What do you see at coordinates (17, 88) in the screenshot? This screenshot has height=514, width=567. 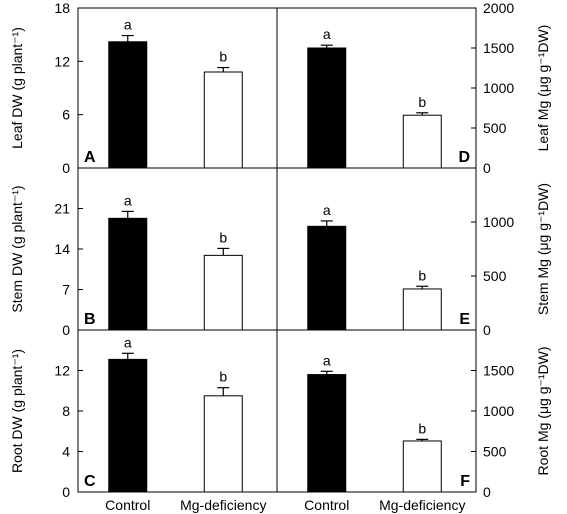 I see `y-axis-label: Leaf DW (g plant⁻¹)` at bounding box center [17, 88].